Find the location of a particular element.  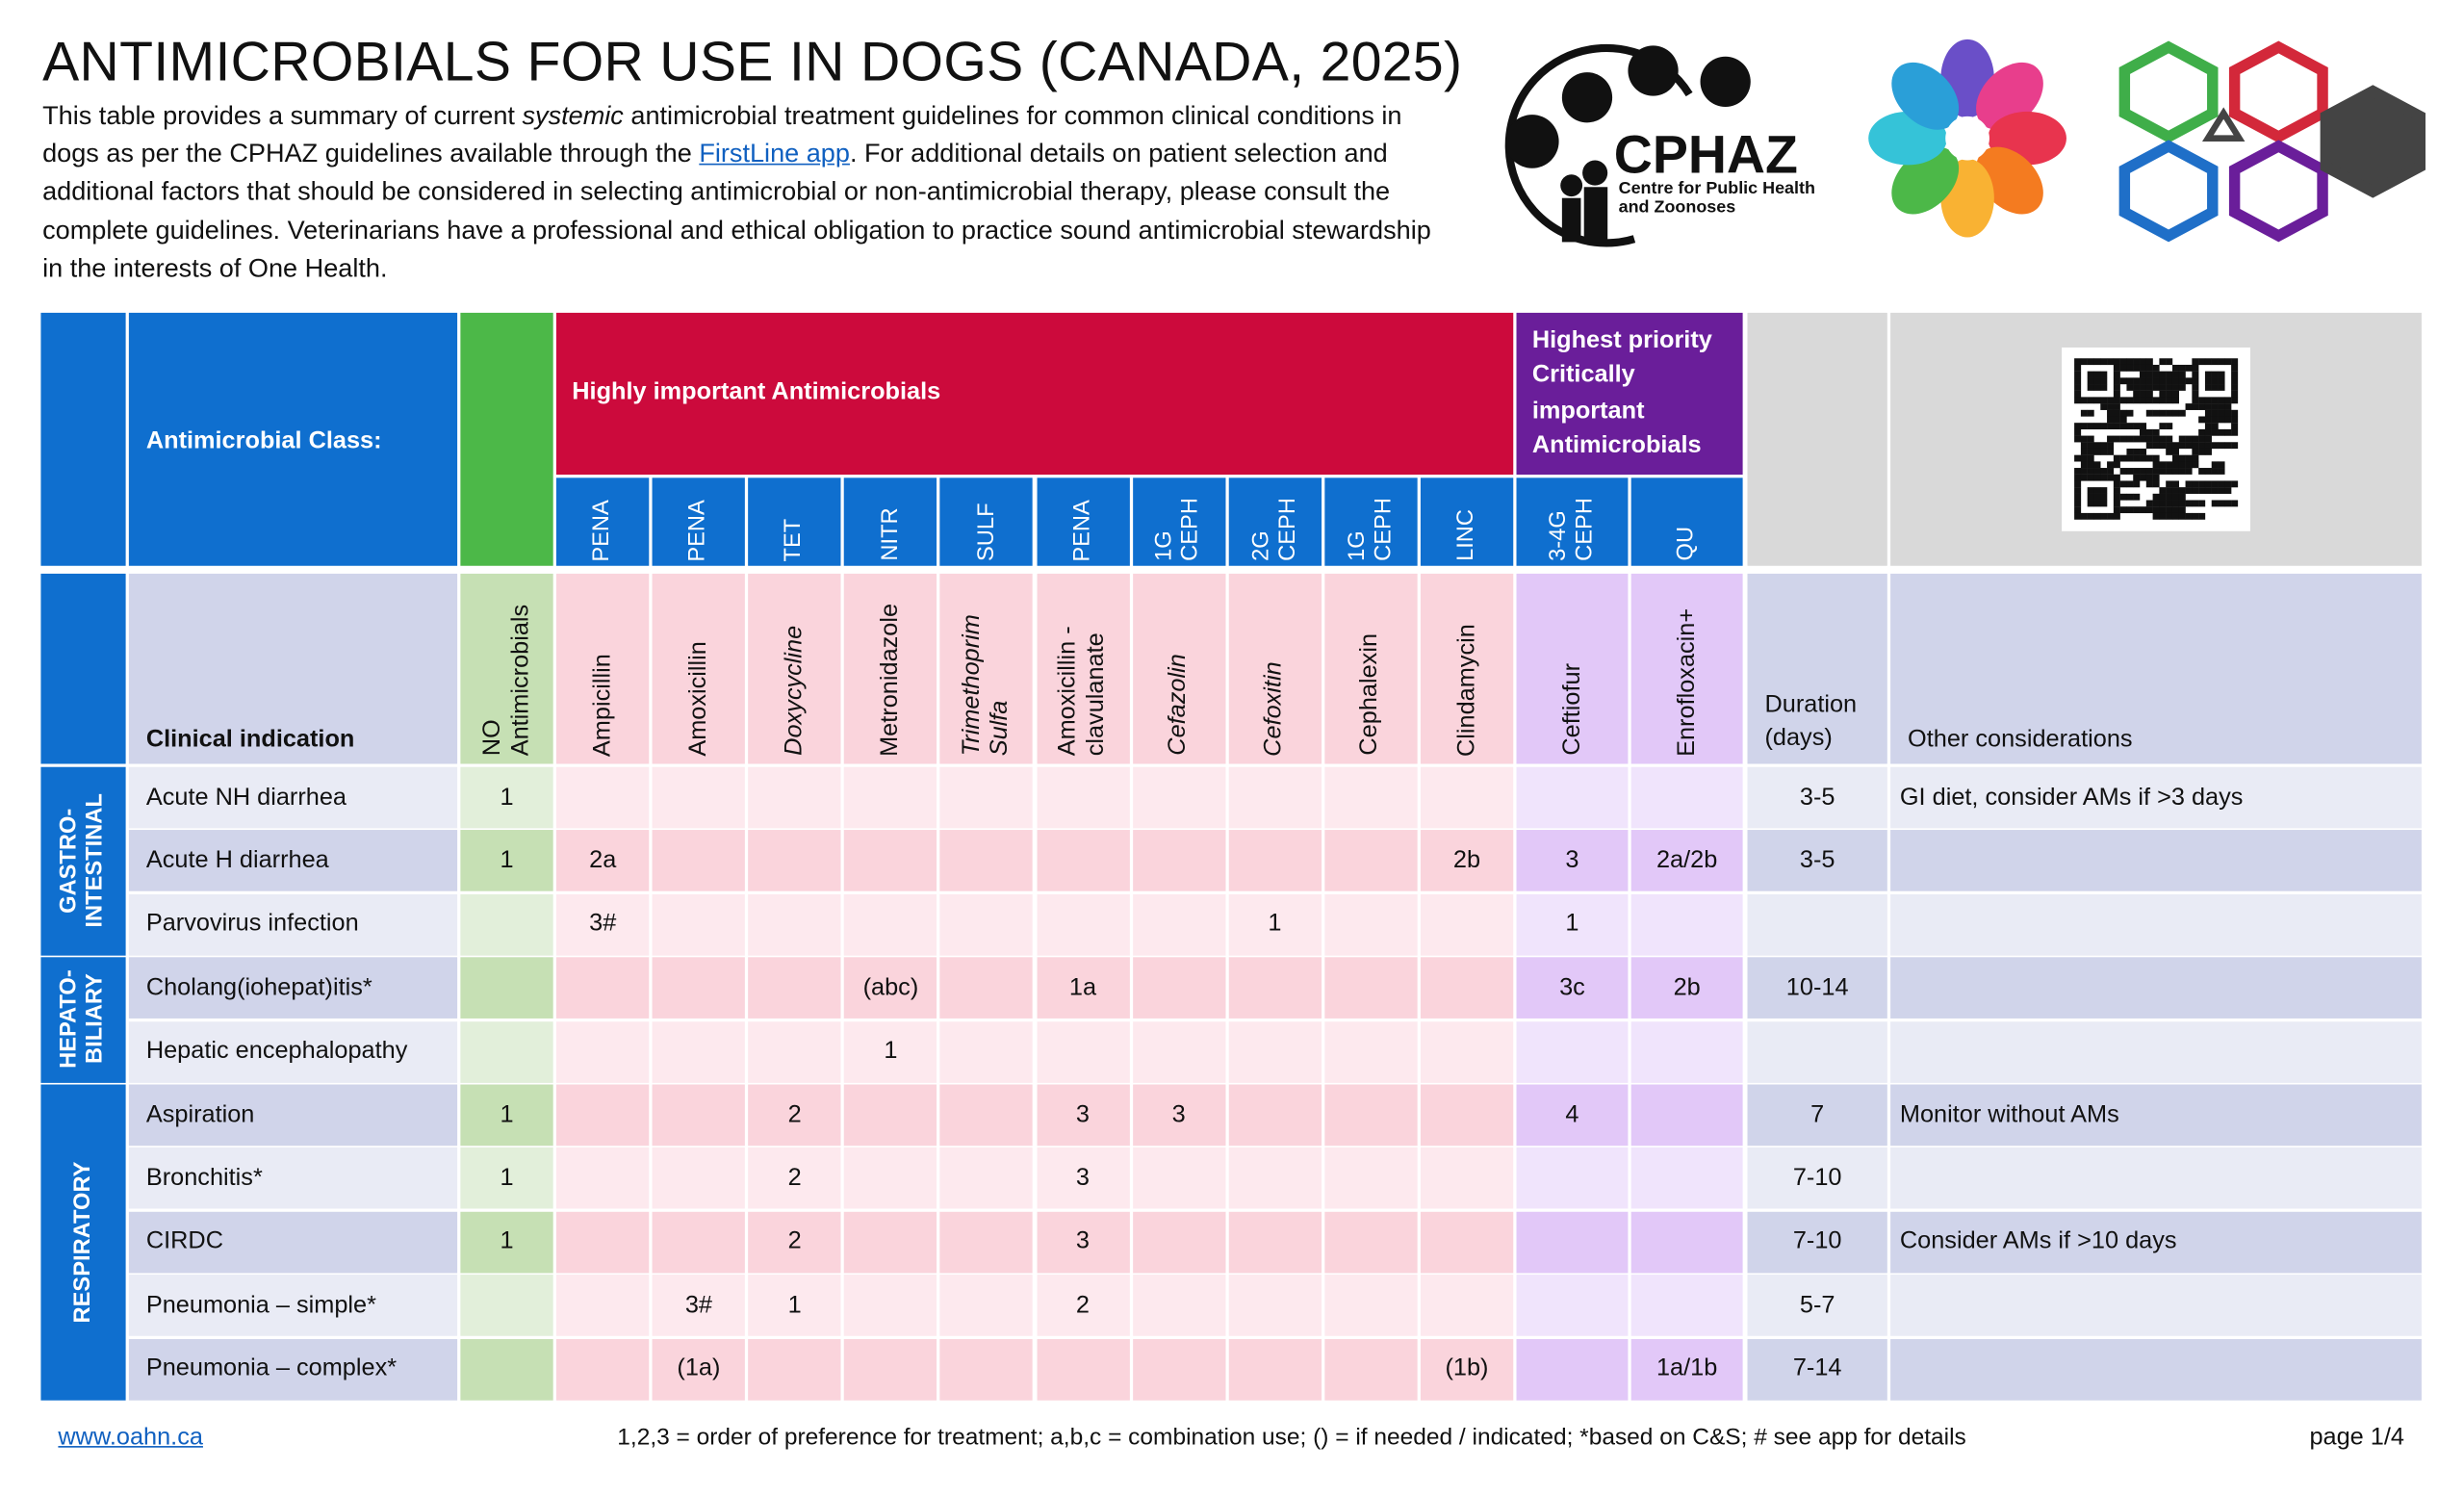

duration: 7-10 is located at coordinates (1817, 1178).